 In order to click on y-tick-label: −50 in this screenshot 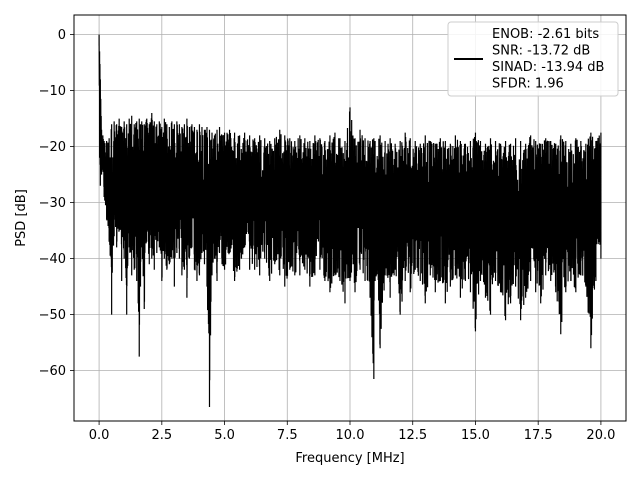, I will do `click(52, 315)`.